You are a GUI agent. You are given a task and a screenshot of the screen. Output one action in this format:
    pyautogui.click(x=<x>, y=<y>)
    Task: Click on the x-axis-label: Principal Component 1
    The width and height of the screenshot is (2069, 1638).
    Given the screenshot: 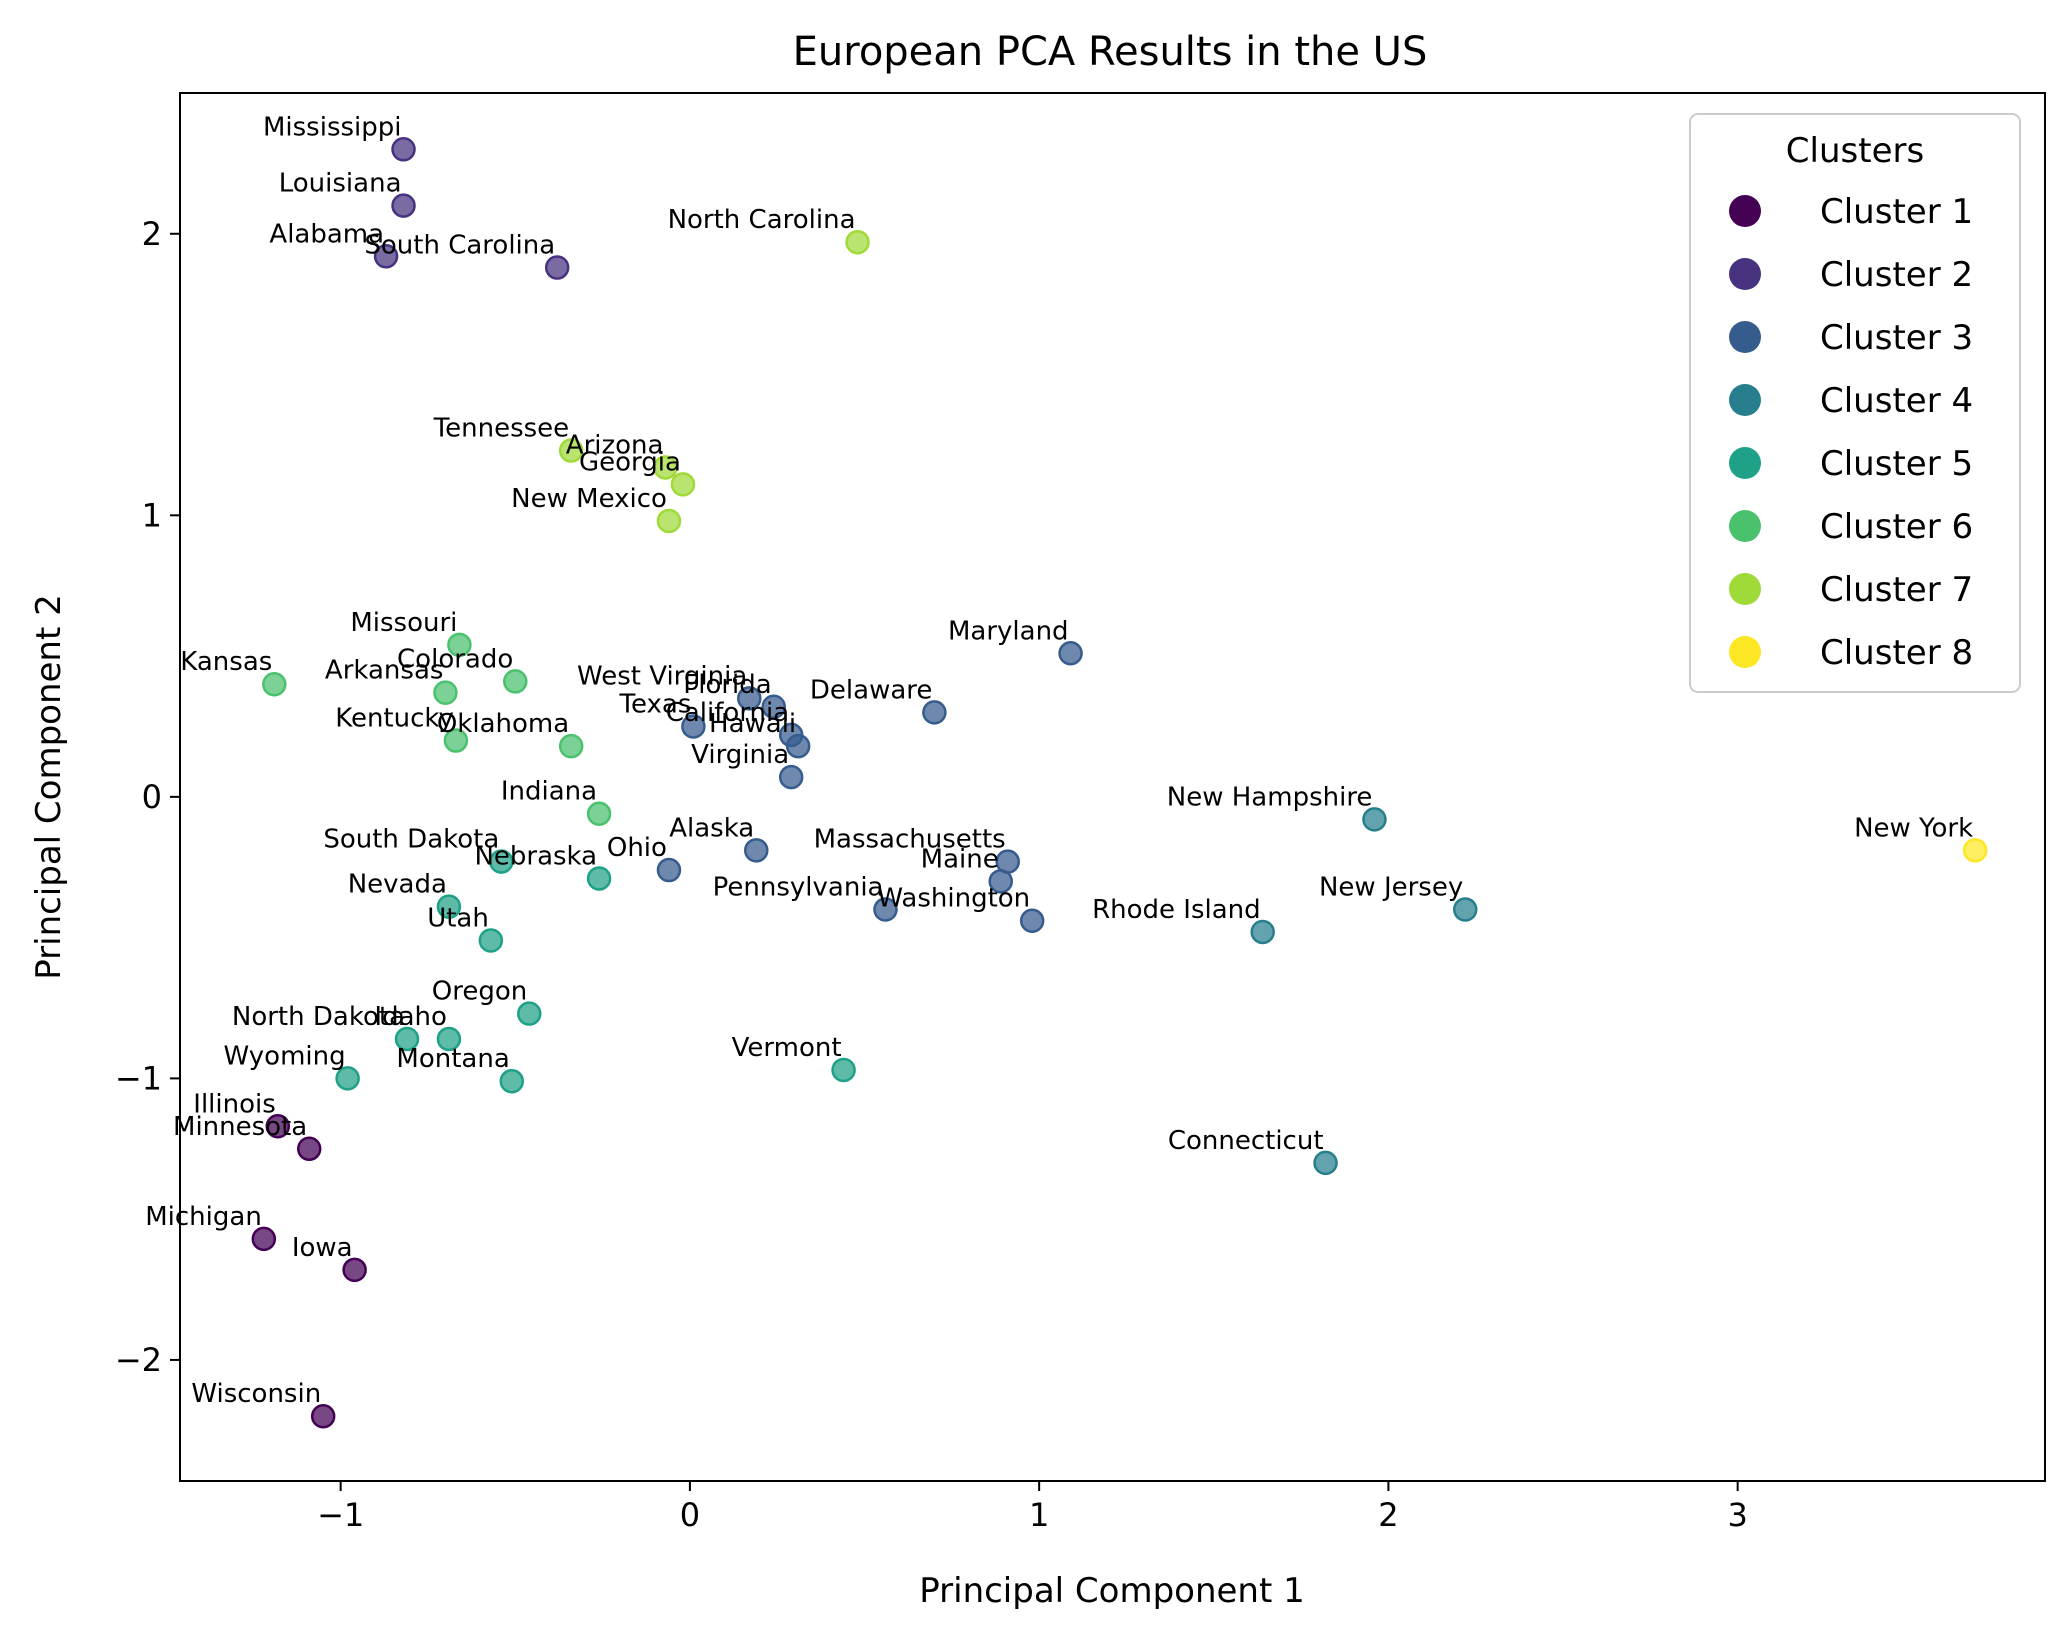 What is the action you would take?
    pyautogui.click(x=1112, y=1591)
    